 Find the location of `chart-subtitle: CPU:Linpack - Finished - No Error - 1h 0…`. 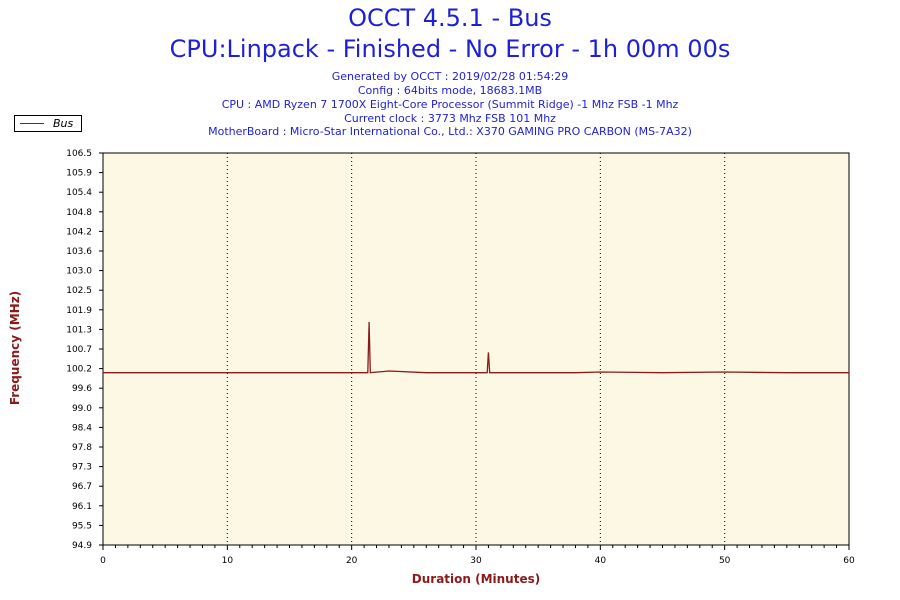

chart-subtitle: CPU:Linpack - Finished - No Error - 1h 0… is located at coordinates (450, 49).